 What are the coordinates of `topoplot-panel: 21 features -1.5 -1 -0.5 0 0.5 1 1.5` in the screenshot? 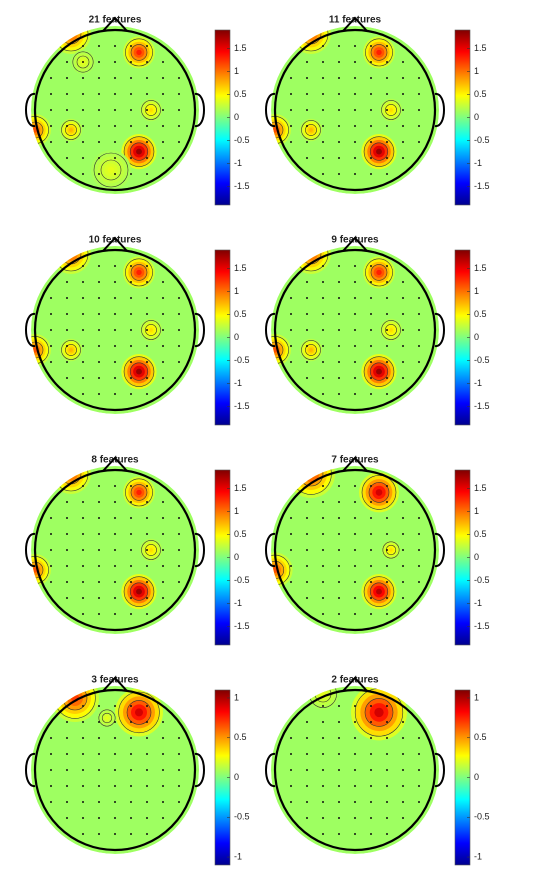 It's located at (137, 110).